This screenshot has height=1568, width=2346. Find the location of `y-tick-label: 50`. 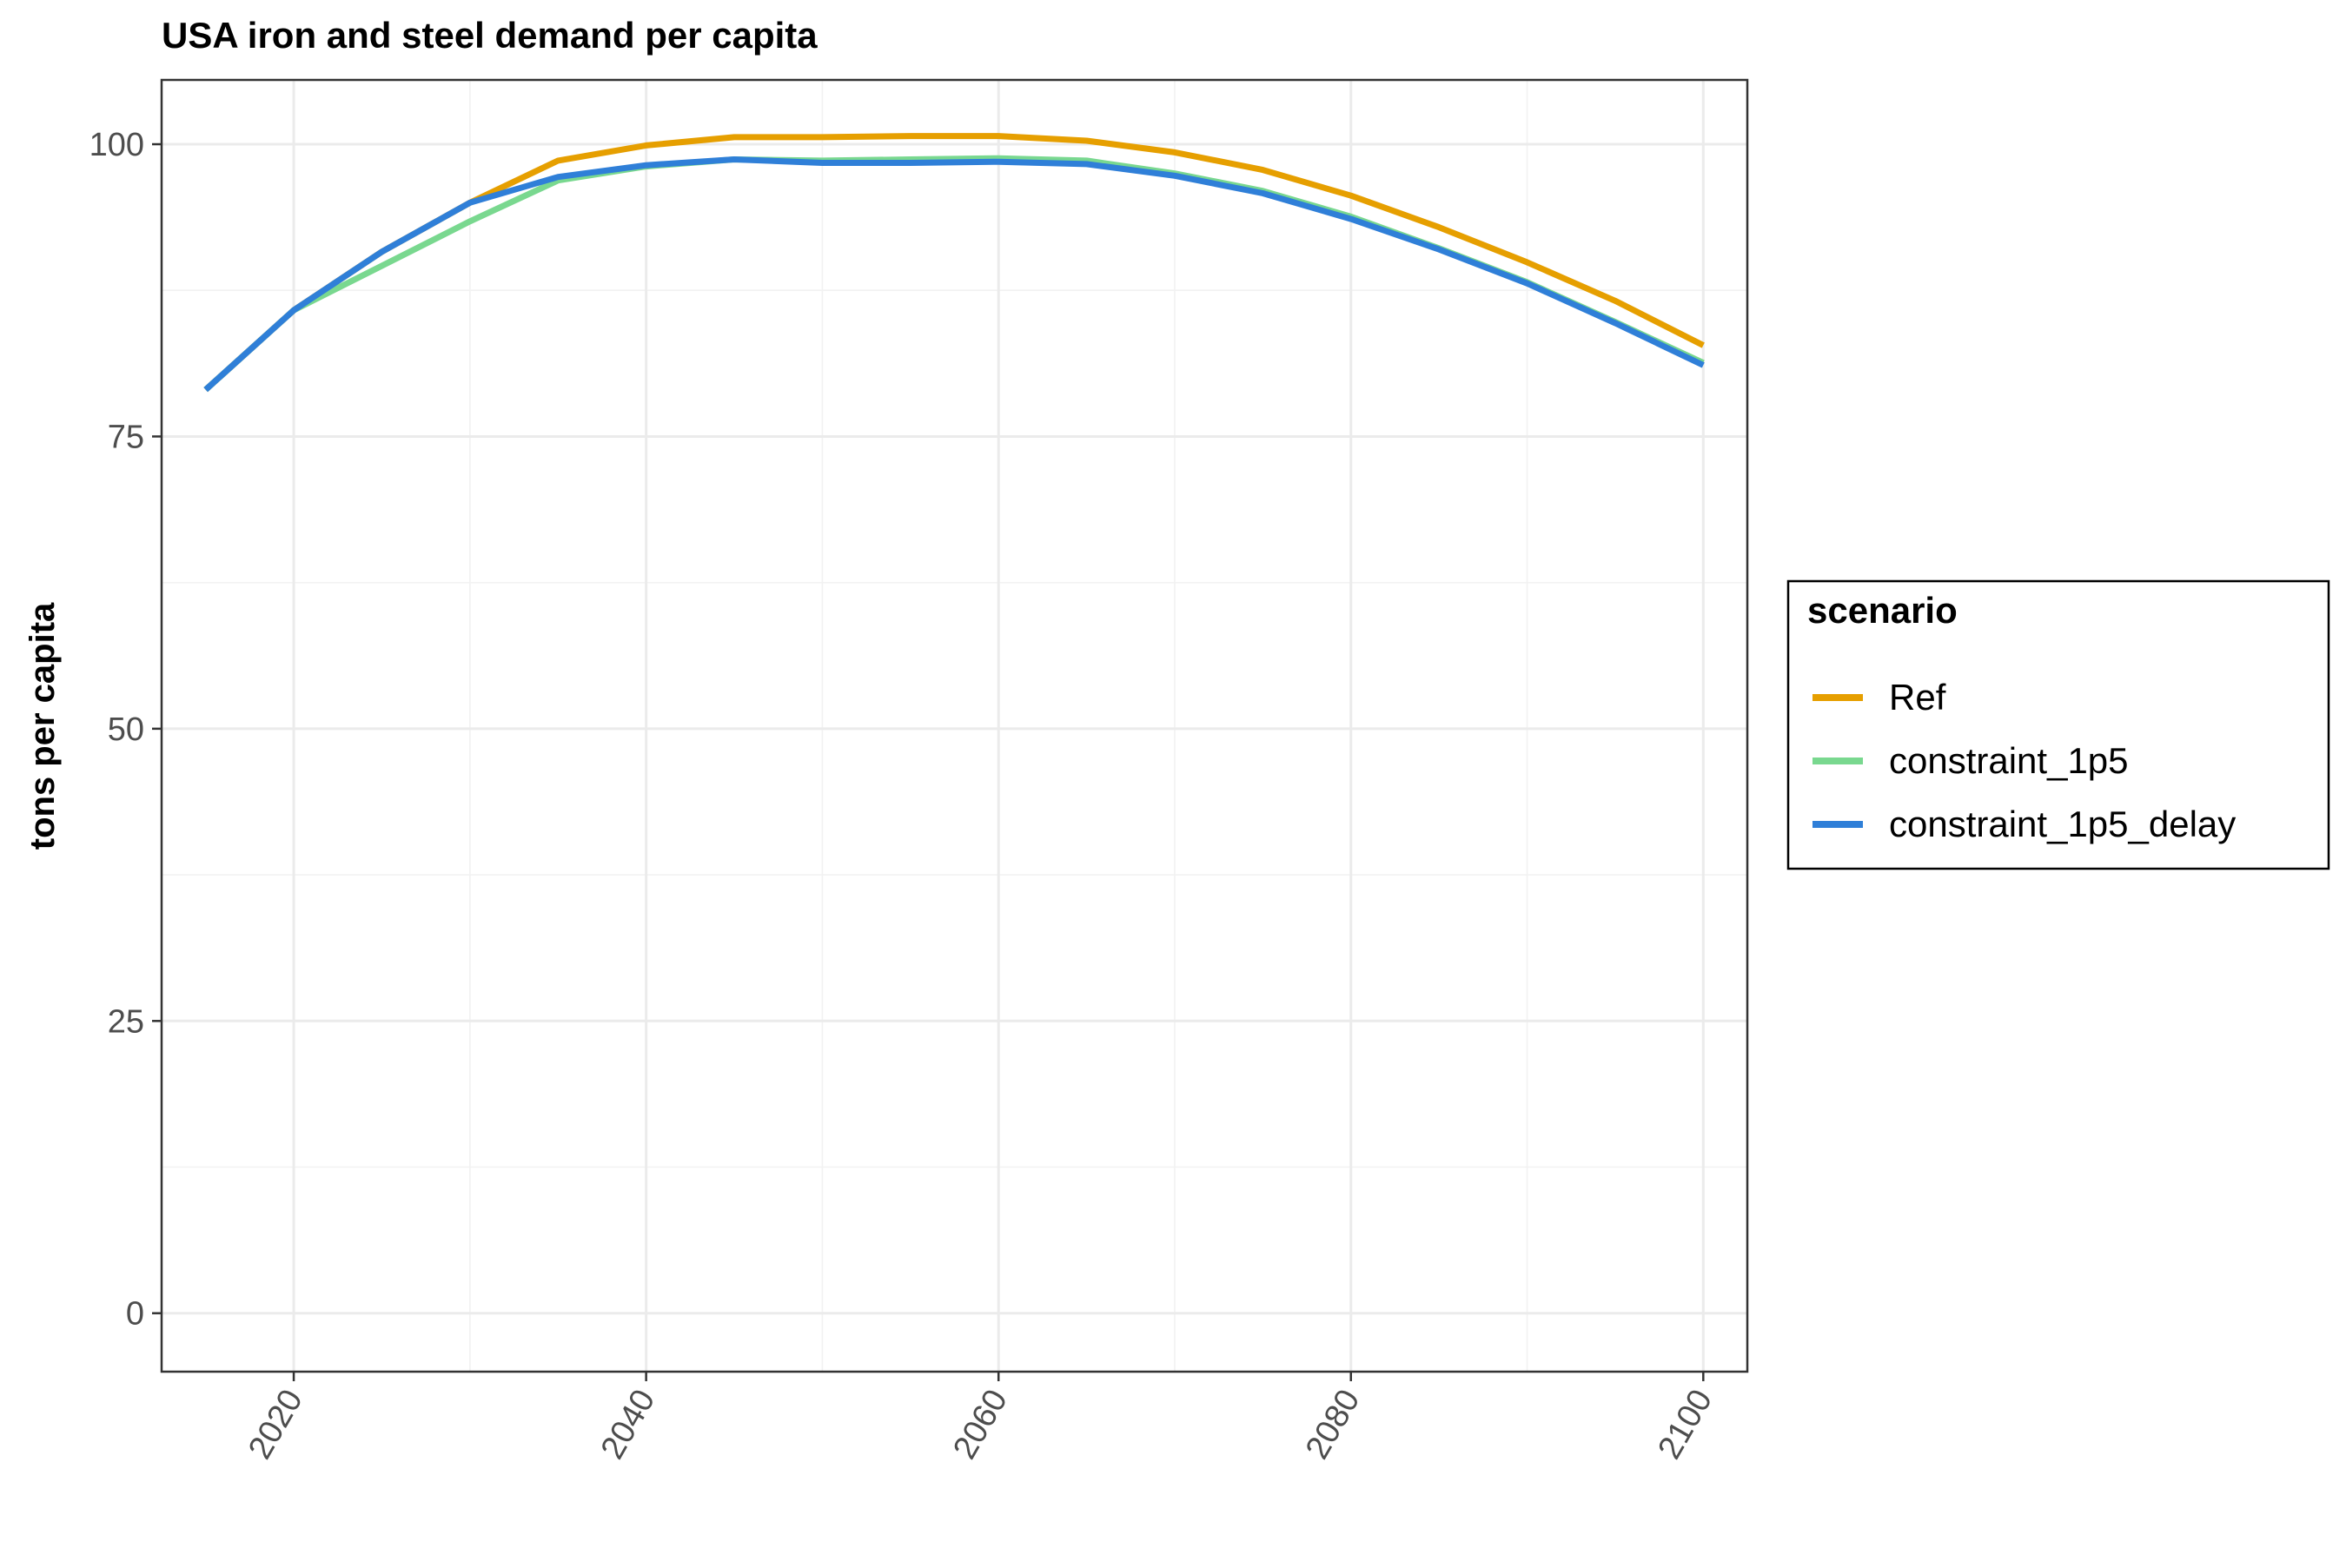

y-tick-label: 50 is located at coordinates (126, 729).